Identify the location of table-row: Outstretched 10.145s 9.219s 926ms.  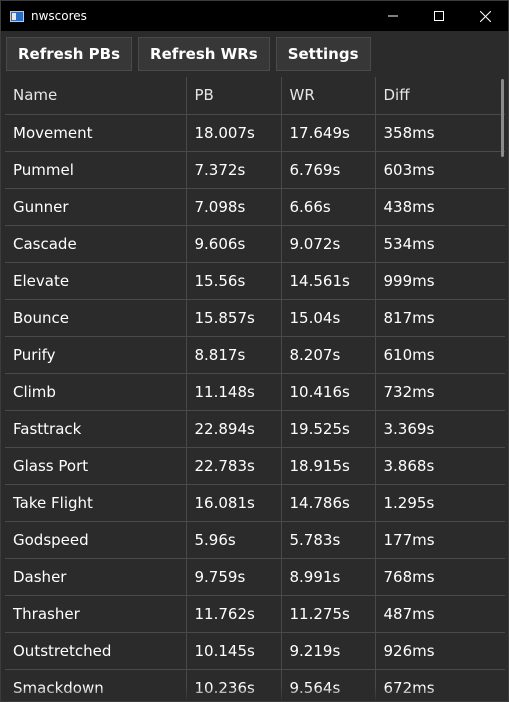
(255, 651).